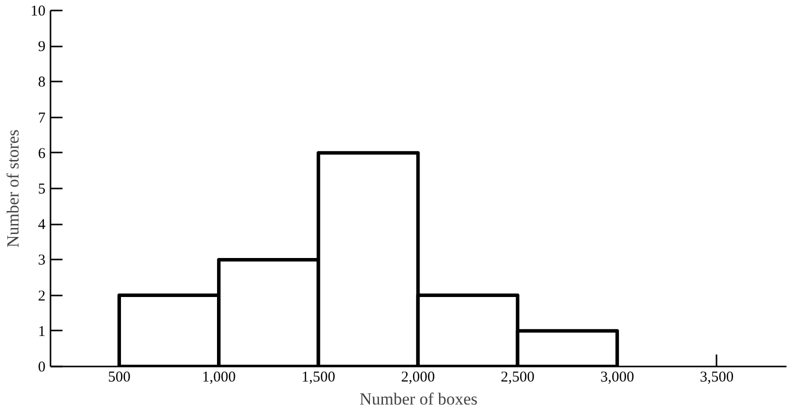 Image resolution: width=791 pixels, height=411 pixels. Describe the element at coordinates (42, 368) in the screenshot. I see `y-tick-label: 0` at that location.